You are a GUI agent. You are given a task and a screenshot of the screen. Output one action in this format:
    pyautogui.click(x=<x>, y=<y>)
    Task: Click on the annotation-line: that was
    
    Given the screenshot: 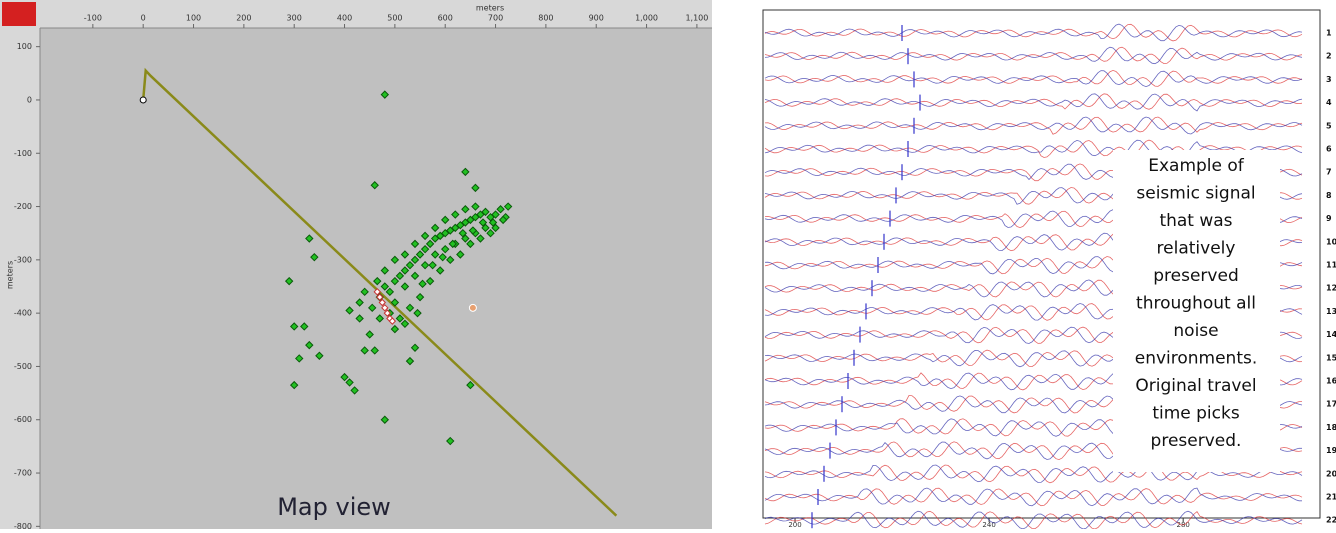 What is the action you would take?
    pyautogui.click(x=1195, y=221)
    